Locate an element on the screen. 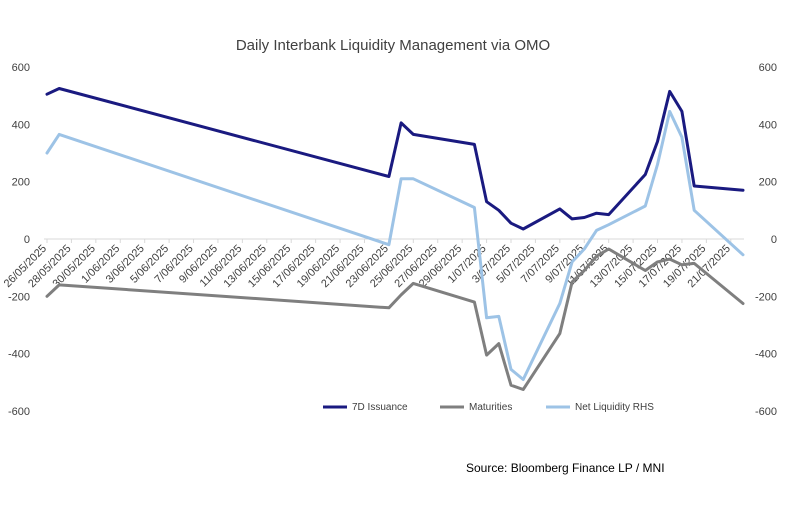  legend: 7D Issuance Maturities Net Liquidity RHS is located at coordinates (488, 407).